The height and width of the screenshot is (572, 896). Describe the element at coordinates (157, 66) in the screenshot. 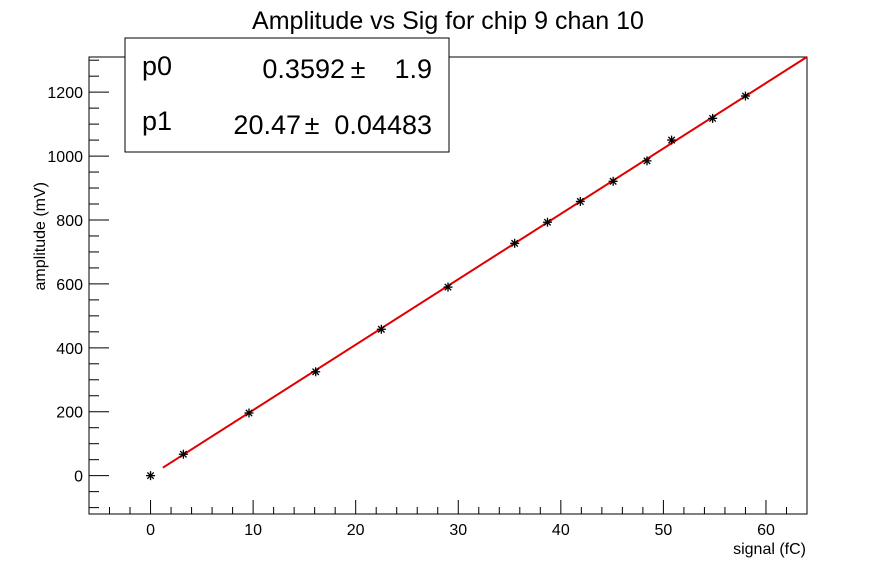

I see `stat-p0-name: p0` at that location.